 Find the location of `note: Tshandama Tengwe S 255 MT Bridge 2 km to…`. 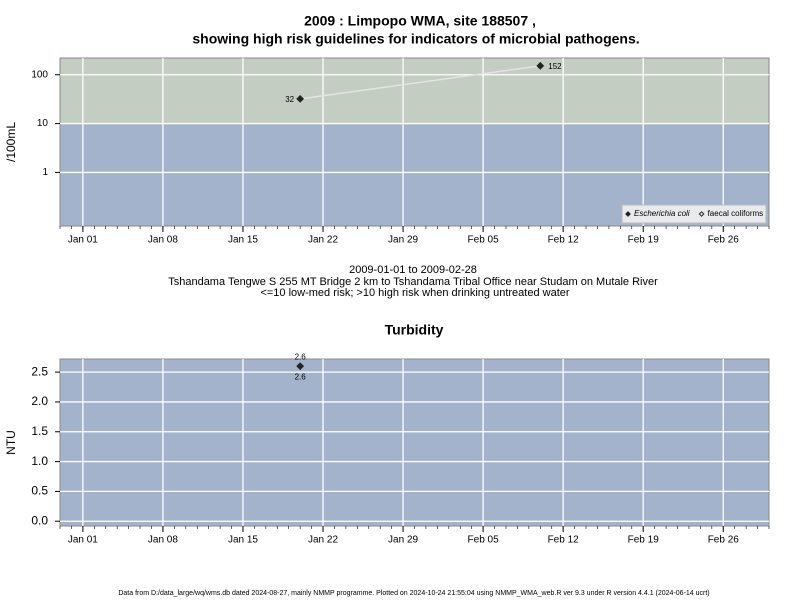

note: Tshandama Tengwe S 255 MT Bridge 2 km to… is located at coordinates (413, 282).